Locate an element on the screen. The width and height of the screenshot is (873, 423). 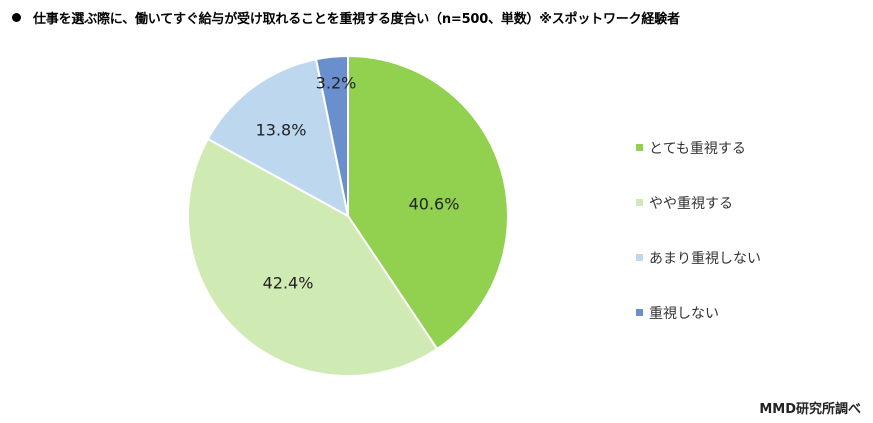
legend-item-not-very-important: あまり重視しない is located at coordinates (698, 257).